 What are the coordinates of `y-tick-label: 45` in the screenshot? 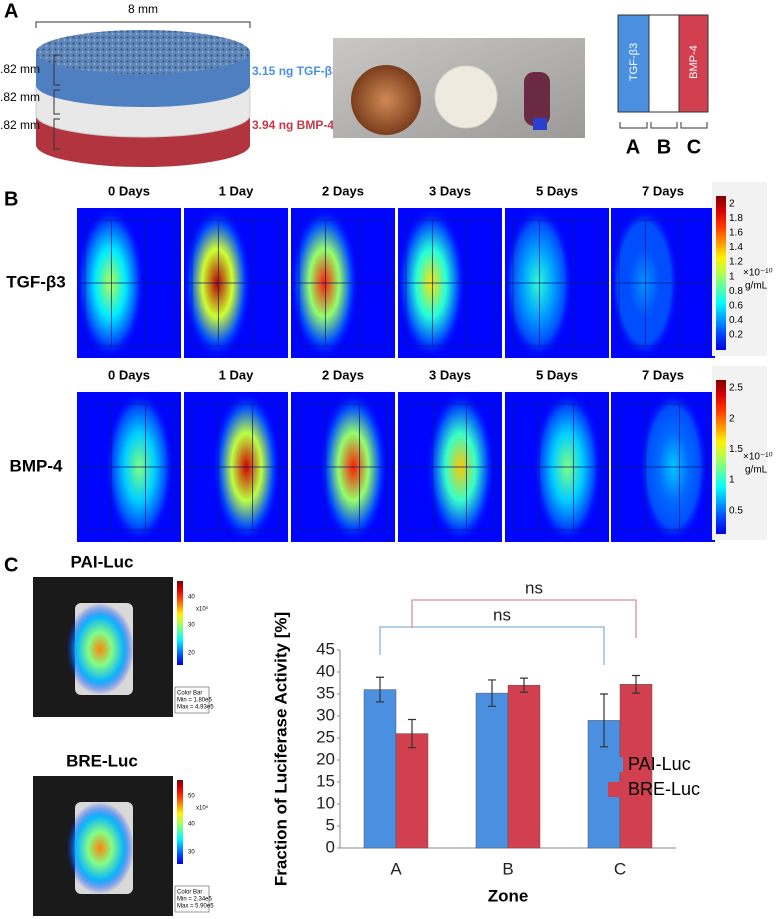 It's located at (325, 648).